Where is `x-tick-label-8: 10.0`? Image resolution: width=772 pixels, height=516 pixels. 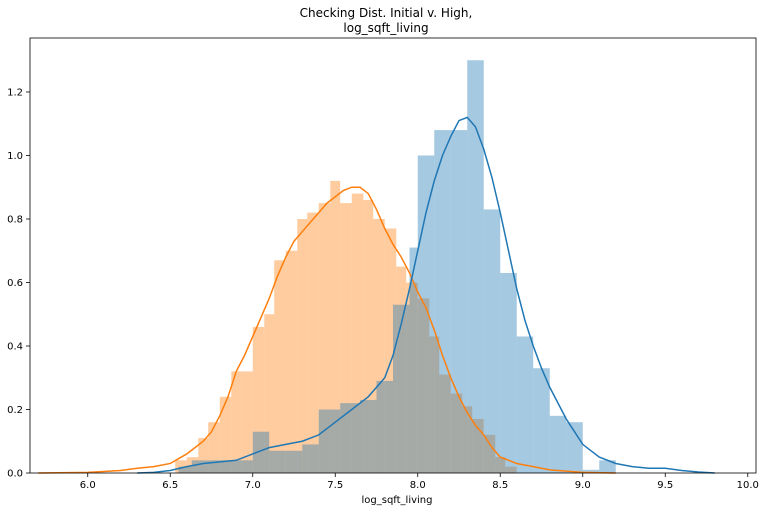
x-tick-label-8: 10.0 is located at coordinates (748, 485).